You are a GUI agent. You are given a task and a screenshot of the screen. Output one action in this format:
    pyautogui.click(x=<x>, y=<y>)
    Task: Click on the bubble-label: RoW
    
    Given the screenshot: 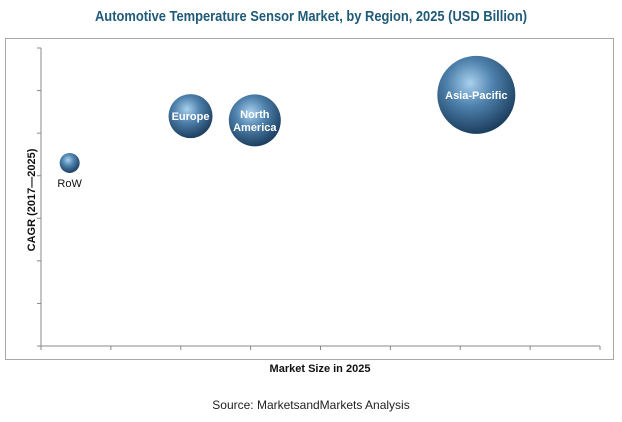 What is the action you would take?
    pyautogui.click(x=69, y=184)
    